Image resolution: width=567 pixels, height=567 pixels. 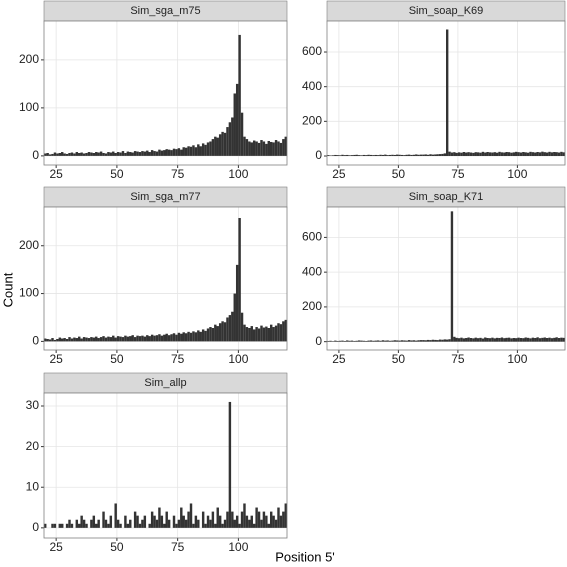 What do you see at coordinates (446, 11) in the screenshot?
I see `strip-text: Sim_soap_K69` at bounding box center [446, 11].